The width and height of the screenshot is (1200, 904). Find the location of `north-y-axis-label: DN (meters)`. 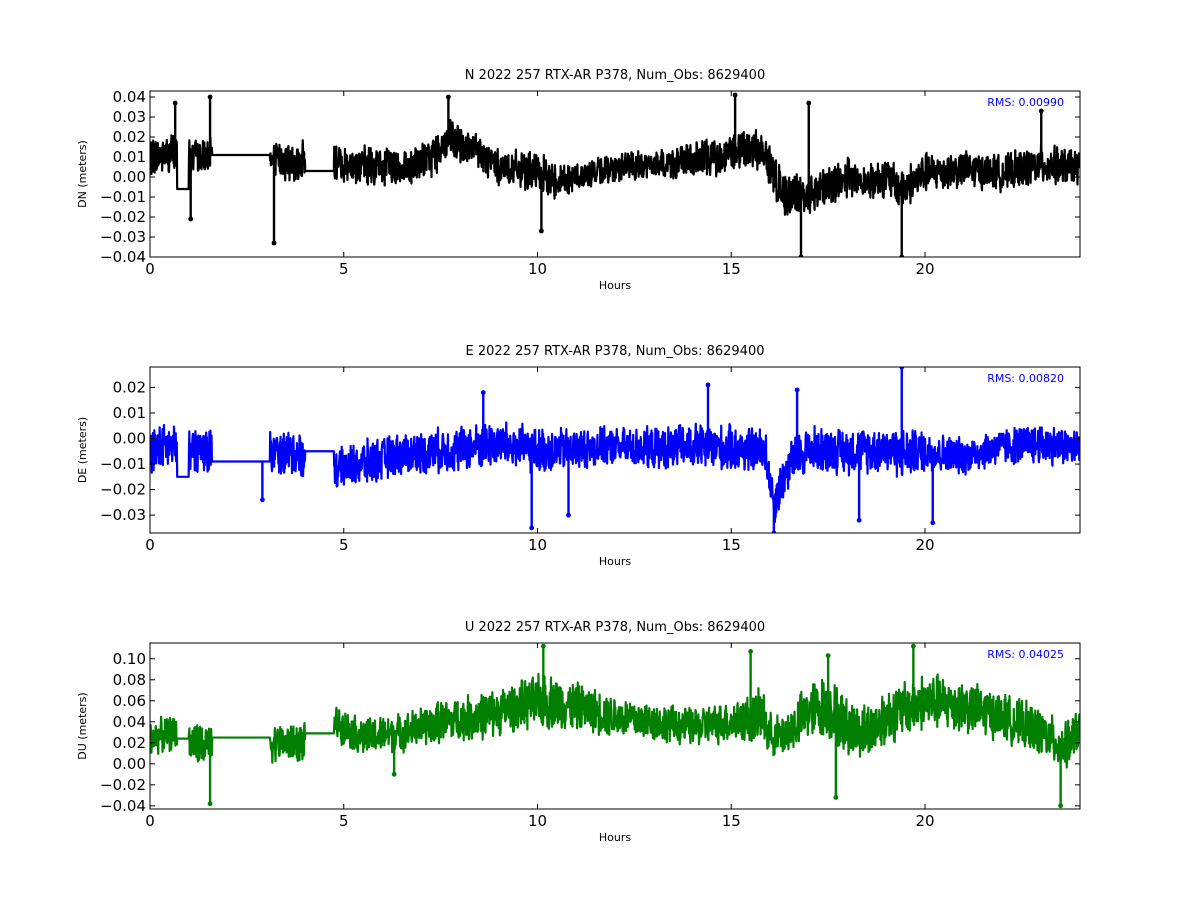

north-y-axis-label: DN (meters) is located at coordinates (82, 174).